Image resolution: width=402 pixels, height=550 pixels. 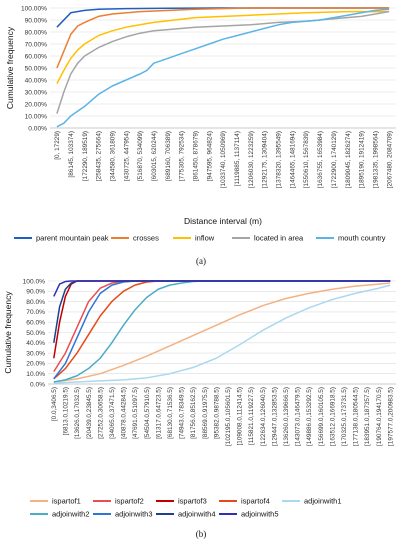 I want to click on x-tick-label: [54504.0,57910.5), so click(x=147, y=413).